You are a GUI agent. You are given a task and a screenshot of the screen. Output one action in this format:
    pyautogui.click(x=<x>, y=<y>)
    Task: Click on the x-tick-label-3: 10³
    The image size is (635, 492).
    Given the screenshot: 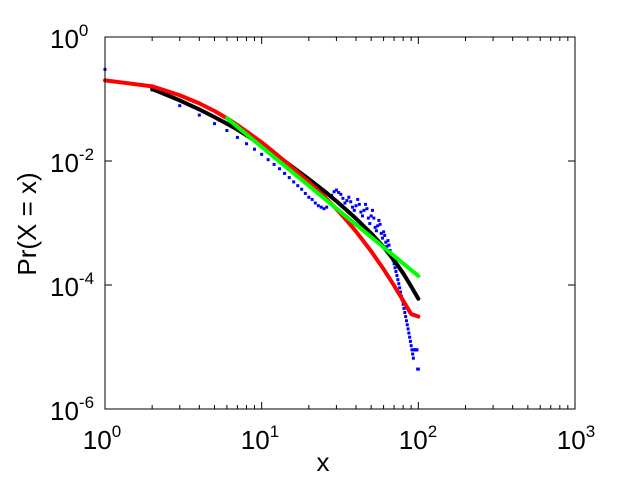 What is the action you would take?
    pyautogui.click(x=576, y=438)
    